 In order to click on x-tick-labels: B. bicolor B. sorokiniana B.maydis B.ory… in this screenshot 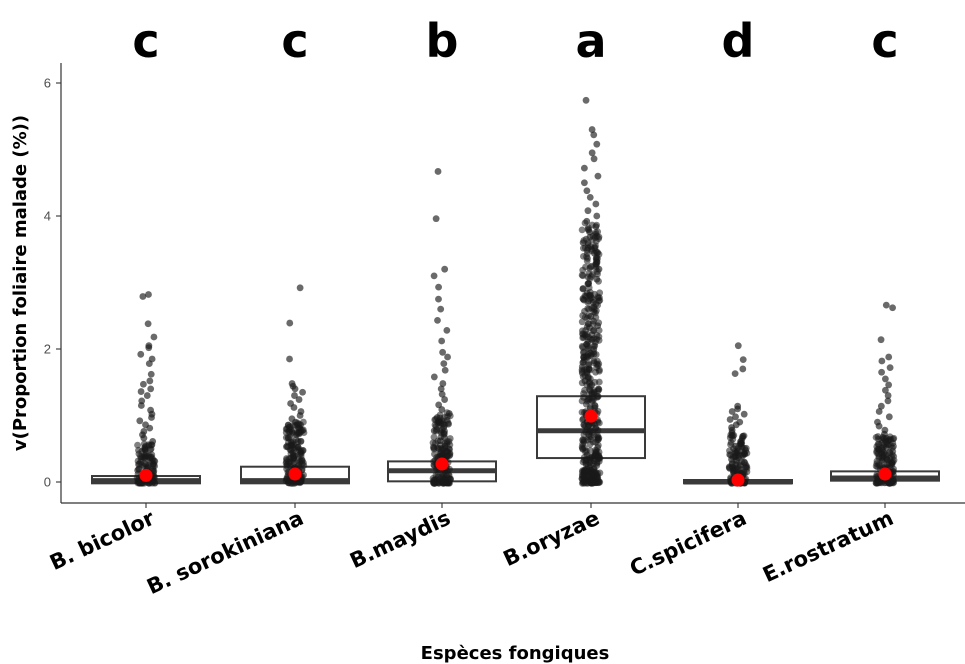, I will do `click(471, 553)`.